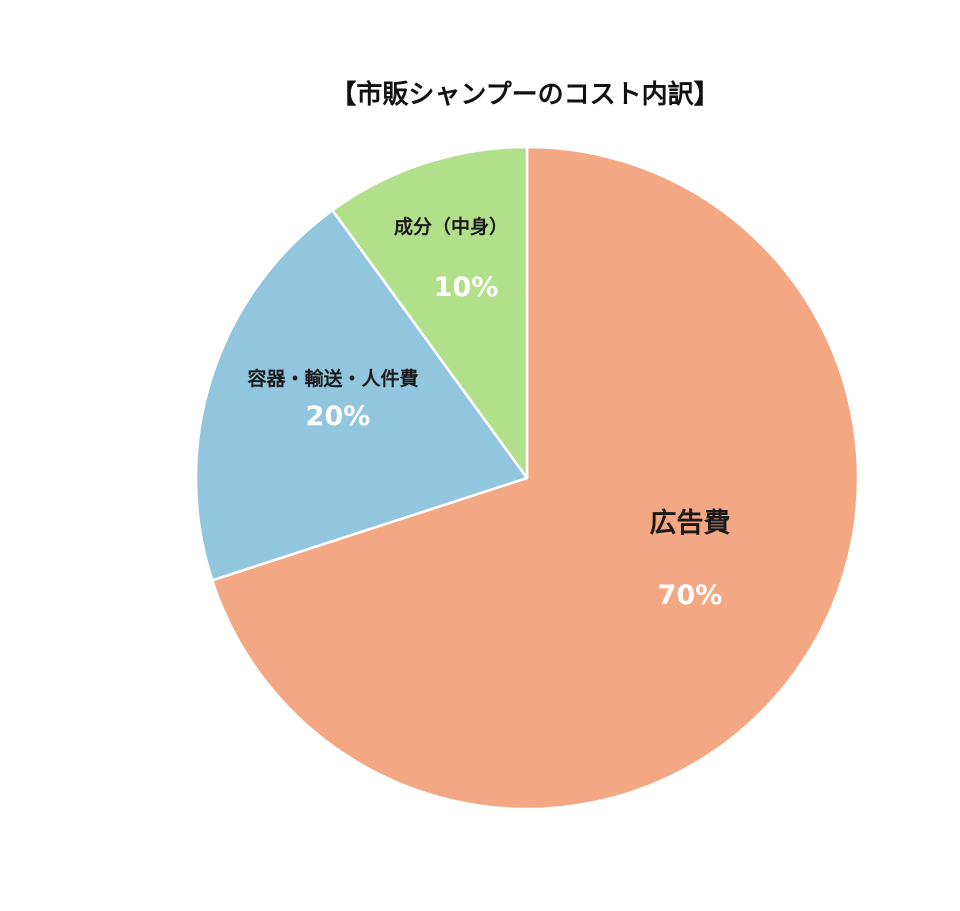 The image size is (960, 911). I want to click on slice-value-label-1: 70%, so click(690, 595).